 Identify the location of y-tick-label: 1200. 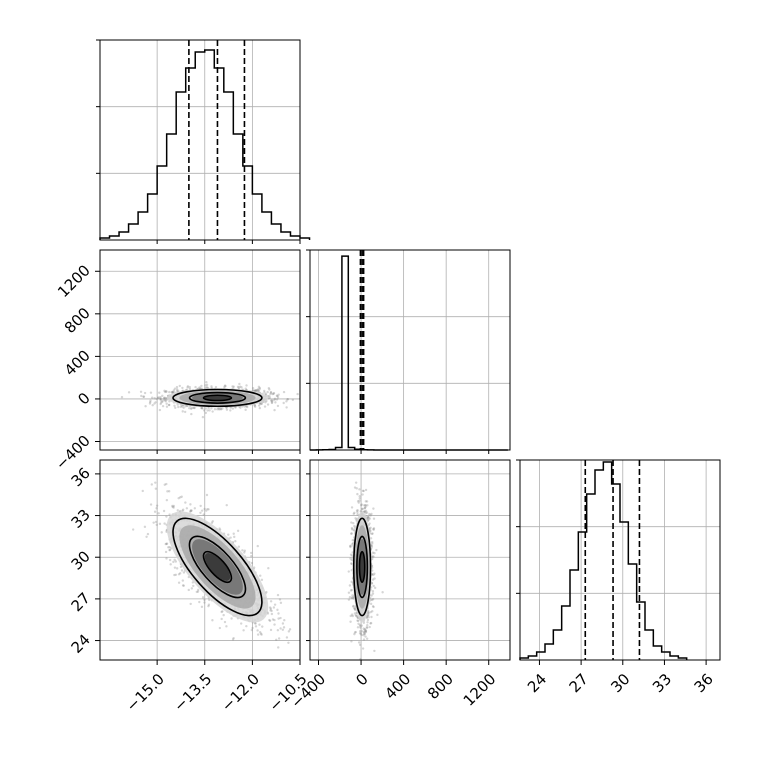
(74, 281).